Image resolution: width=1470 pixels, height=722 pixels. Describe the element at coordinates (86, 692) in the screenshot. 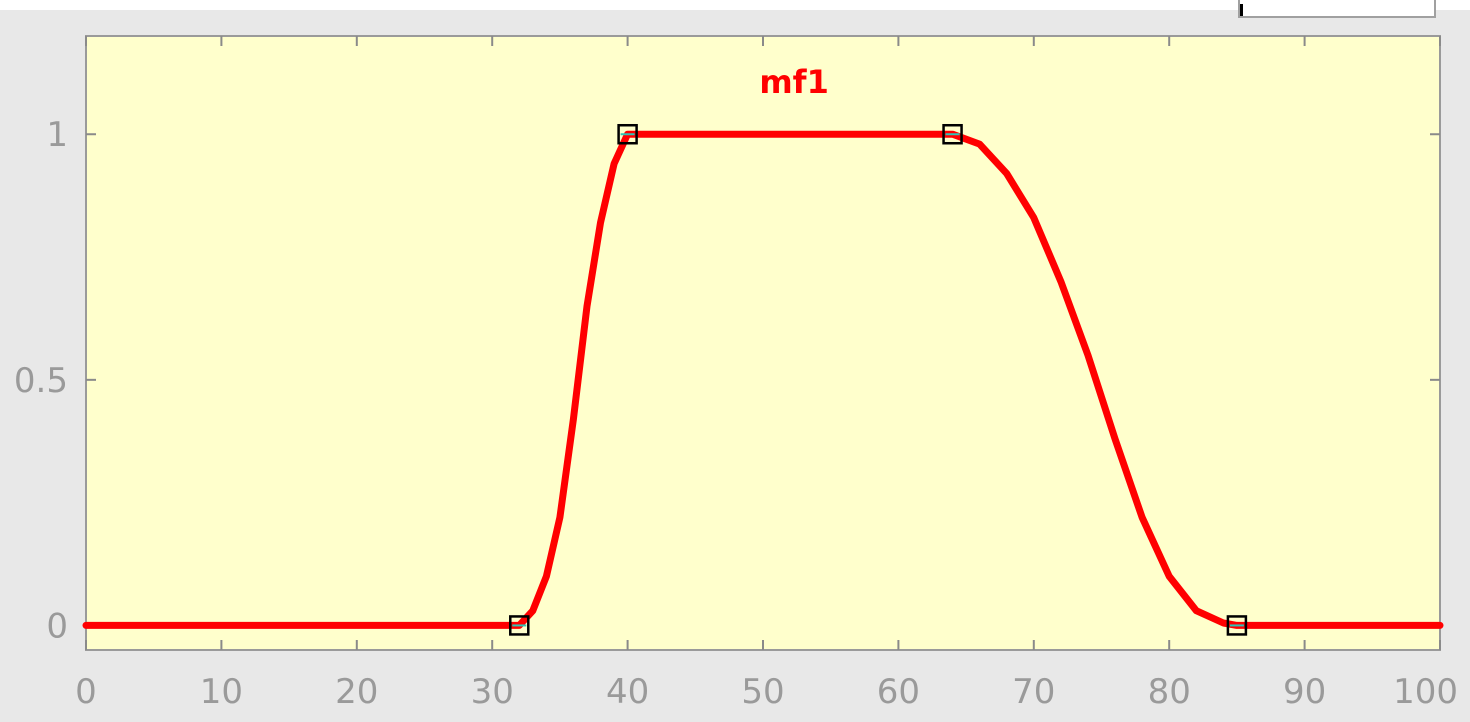

I see `x-tick-label: 0` at that location.